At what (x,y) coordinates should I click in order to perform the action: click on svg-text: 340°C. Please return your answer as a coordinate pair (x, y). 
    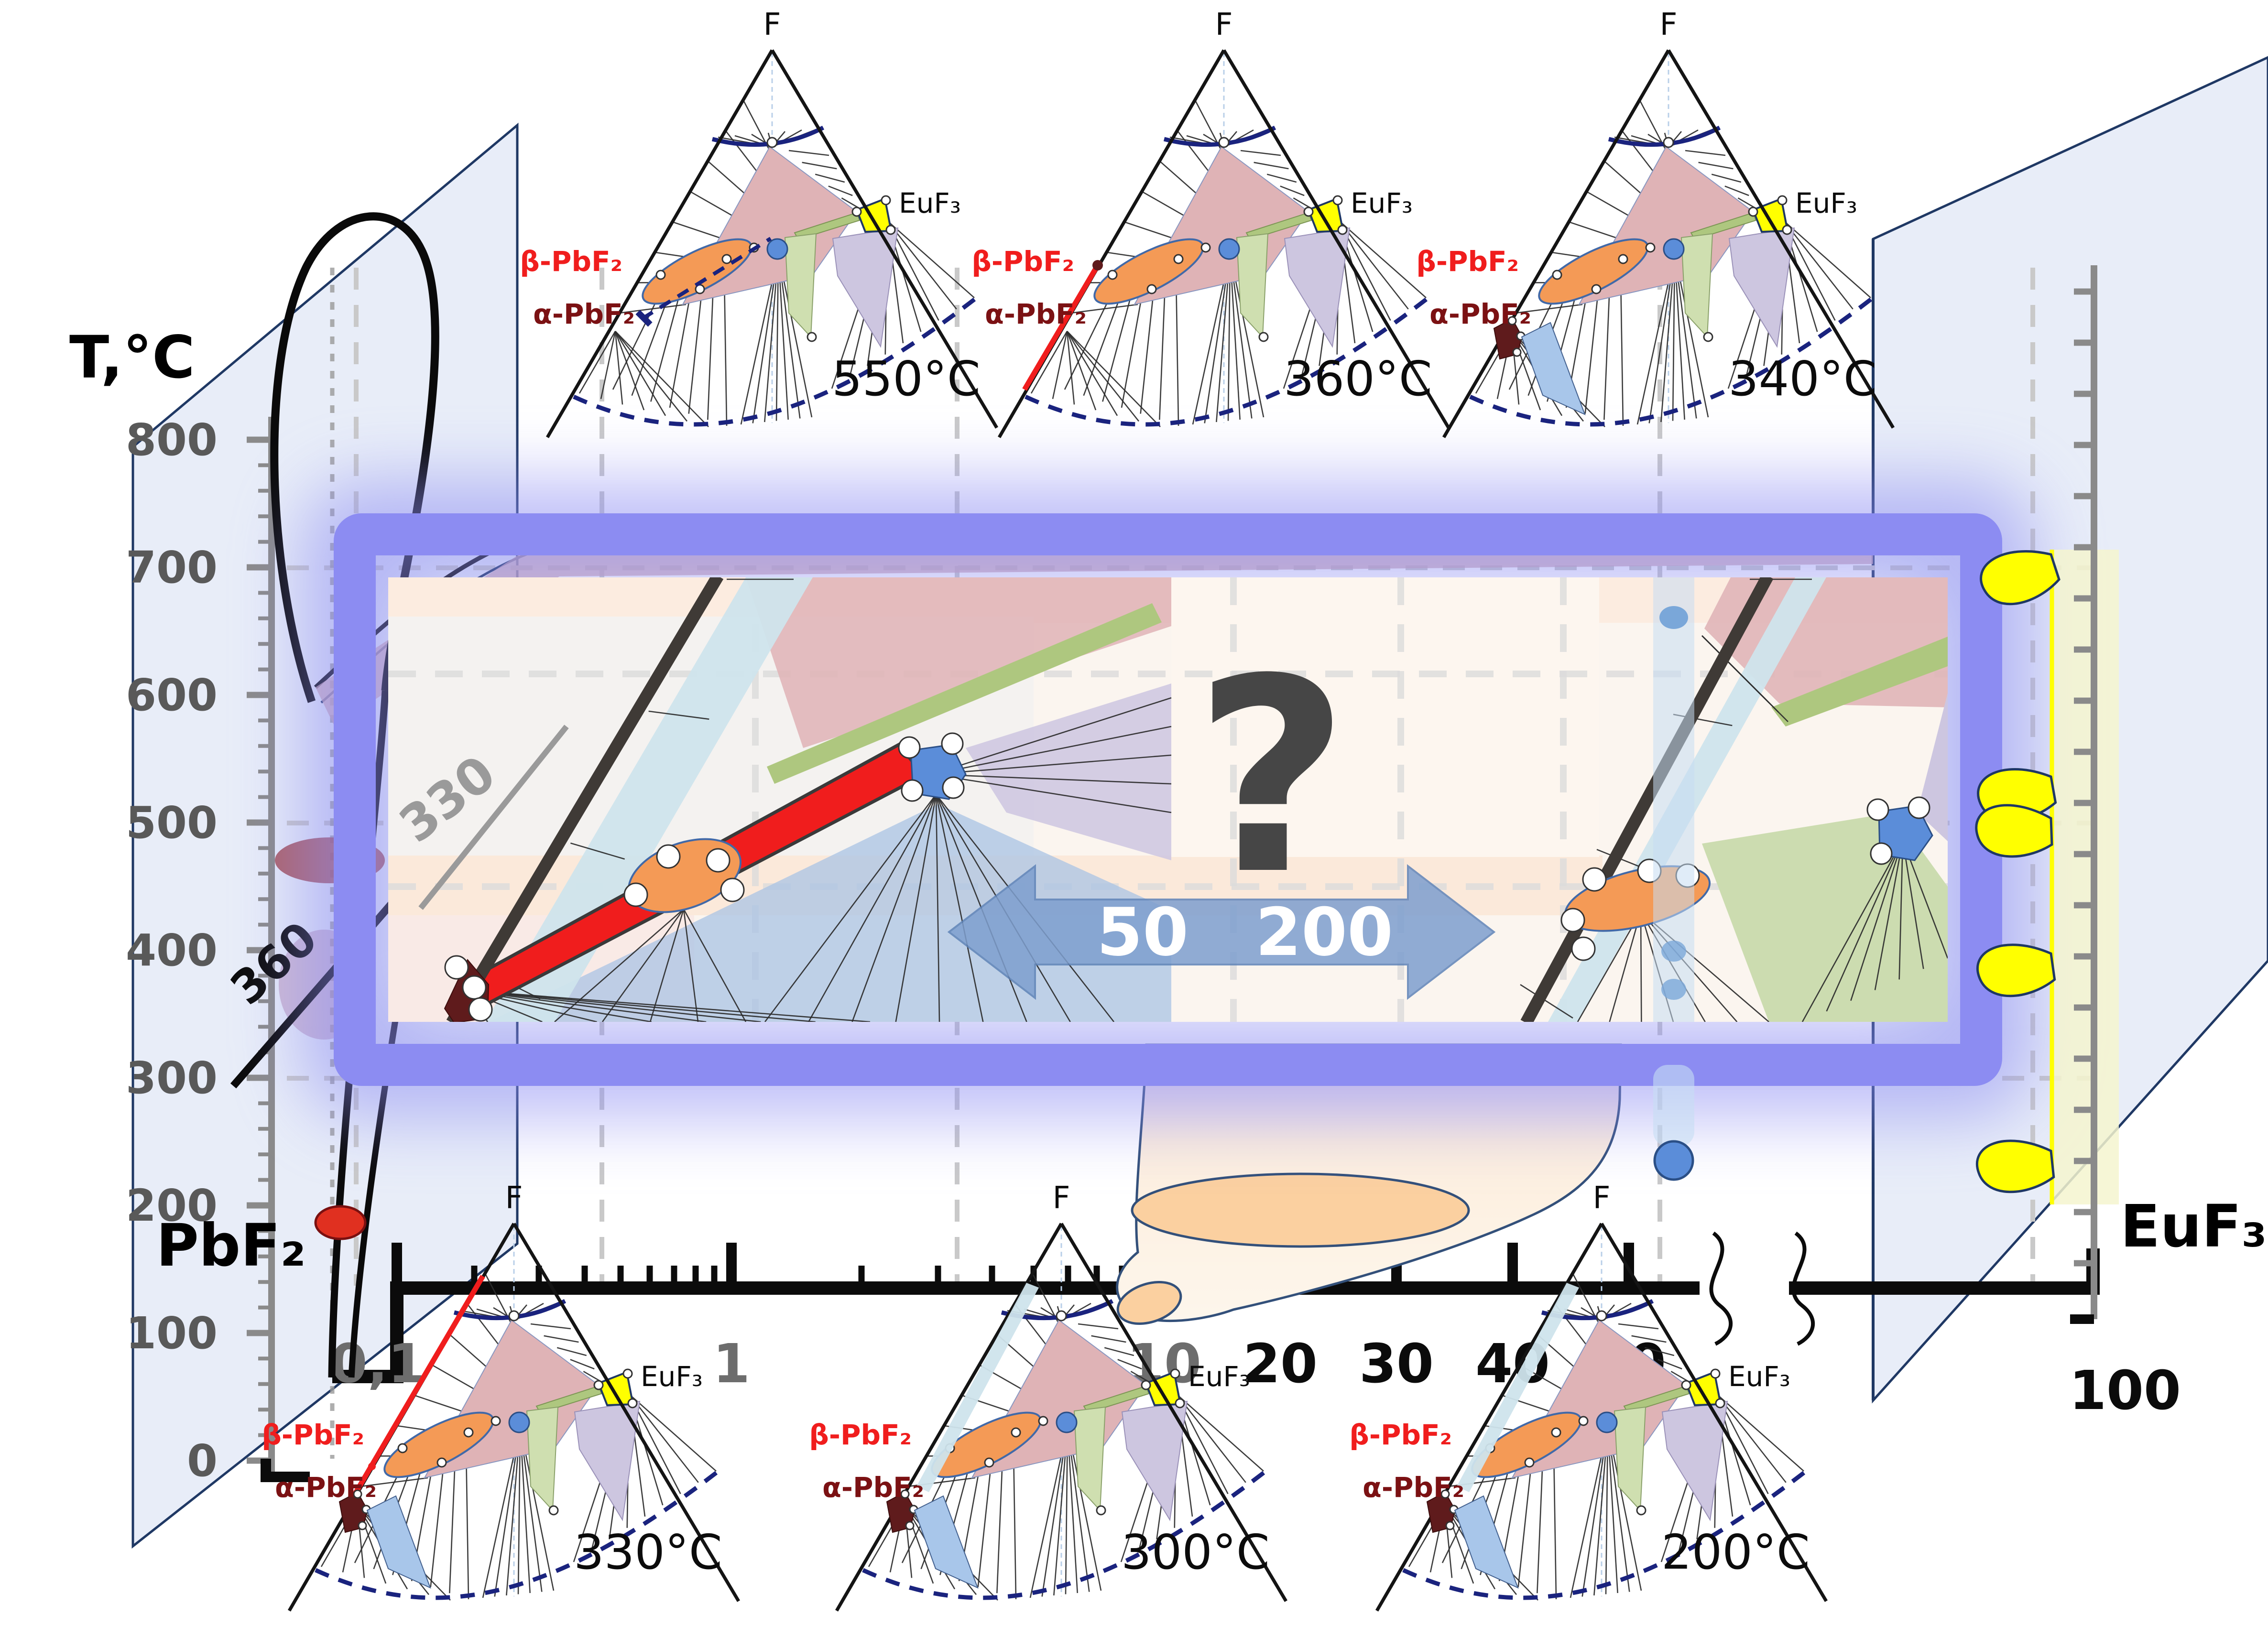
    Looking at the image, I should click on (1803, 379).